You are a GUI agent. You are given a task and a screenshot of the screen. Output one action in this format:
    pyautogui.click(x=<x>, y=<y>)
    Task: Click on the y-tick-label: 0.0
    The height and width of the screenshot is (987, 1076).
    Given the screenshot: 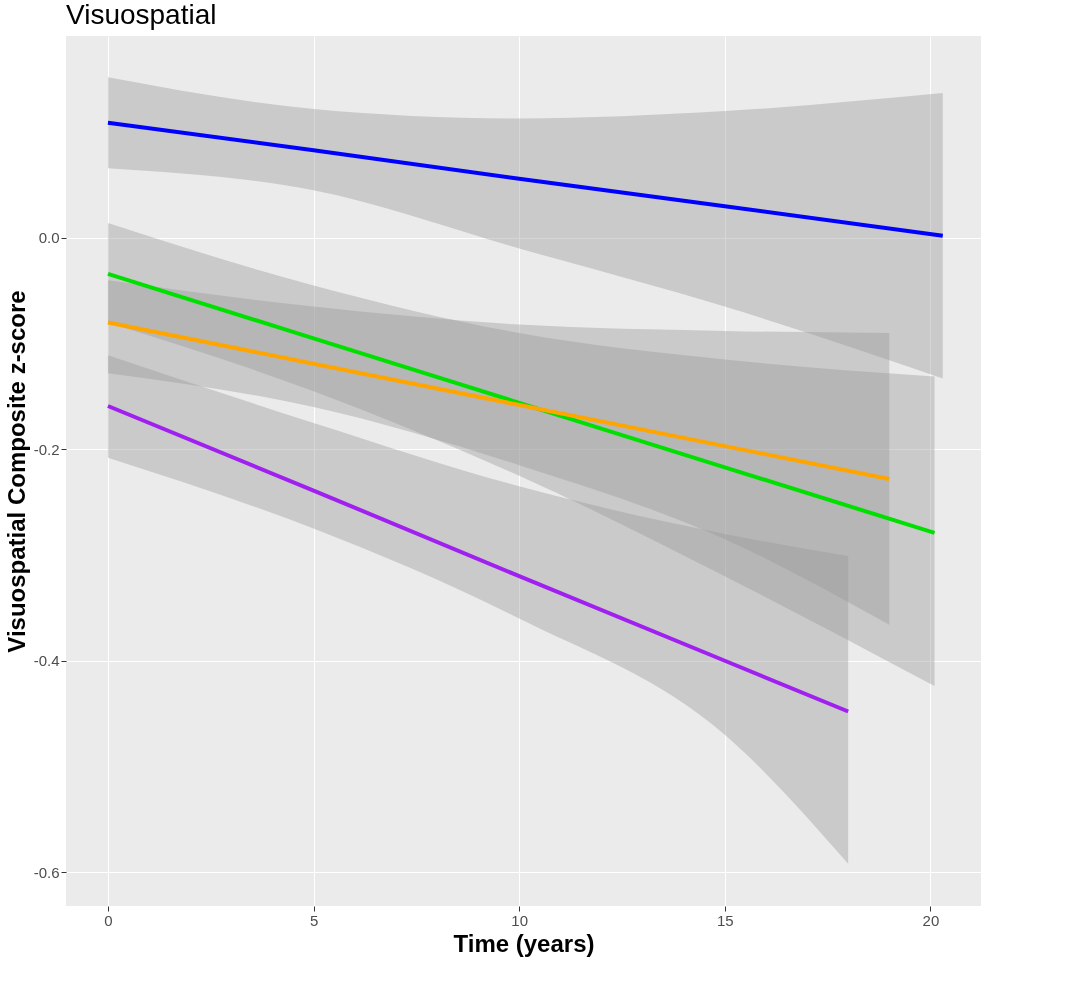 What is the action you would take?
    pyautogui.click(x=49, y=238)
    